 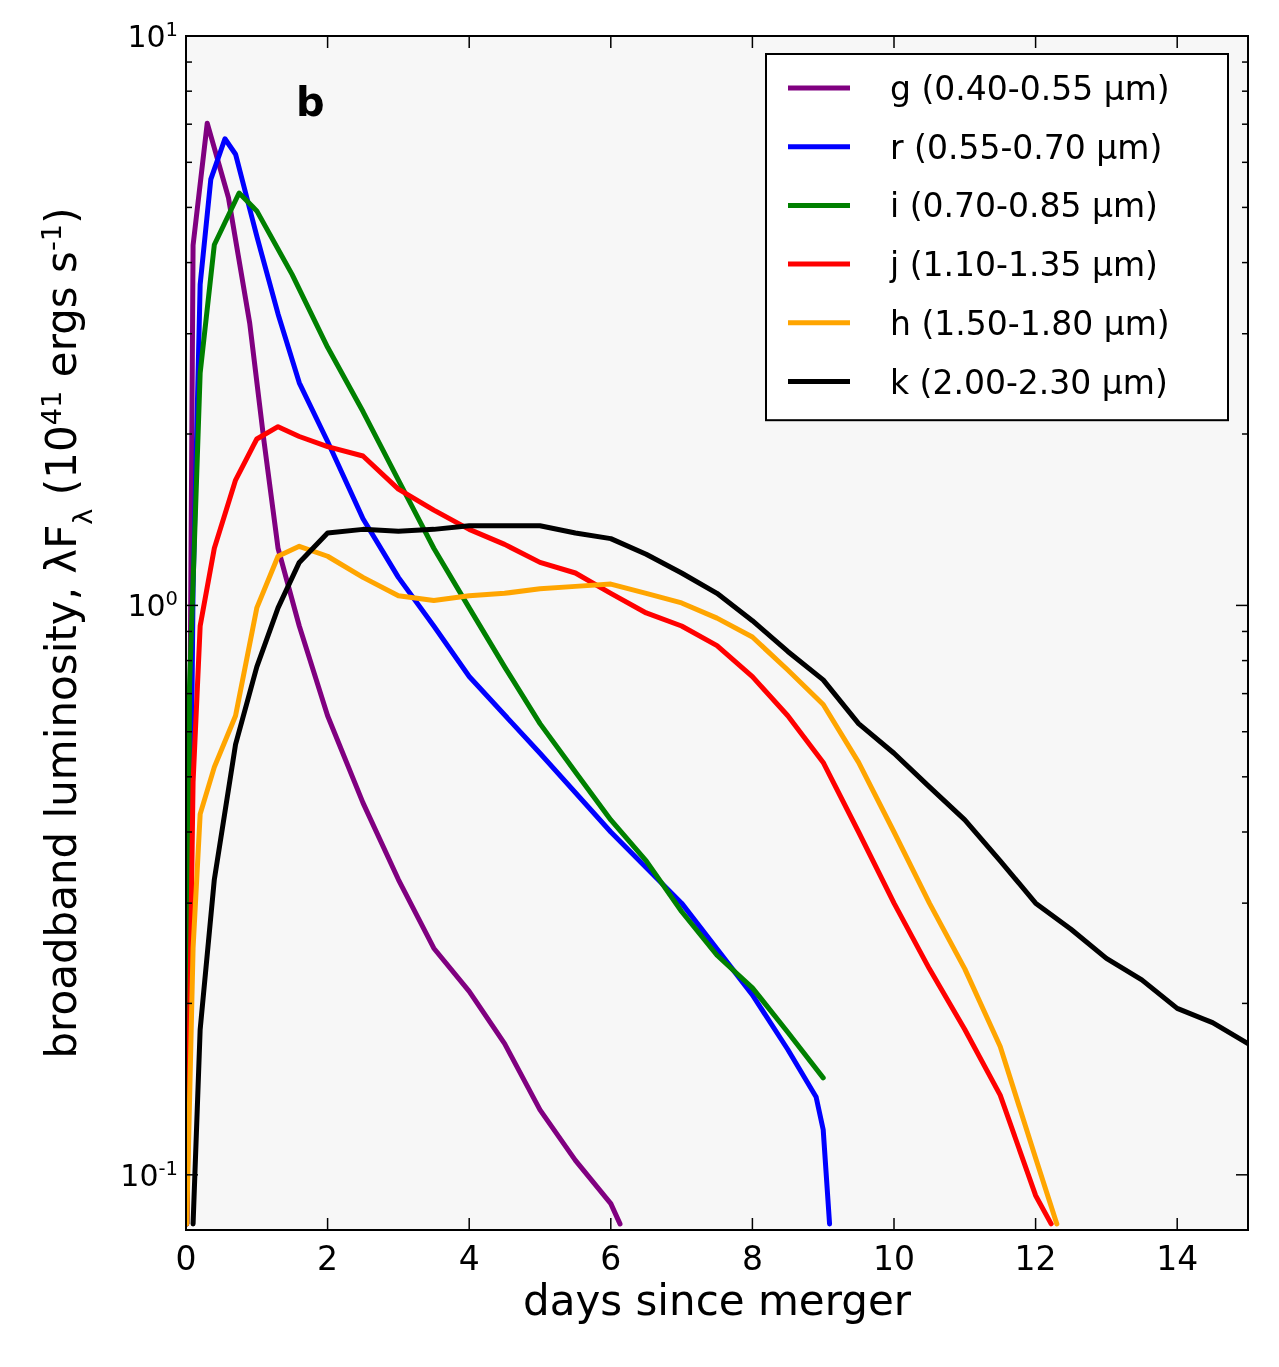 What do you see at coordinates (469, 1258) in the screenshot?
I see `x-tick-label: 4` at bounding box center [469, 1258].